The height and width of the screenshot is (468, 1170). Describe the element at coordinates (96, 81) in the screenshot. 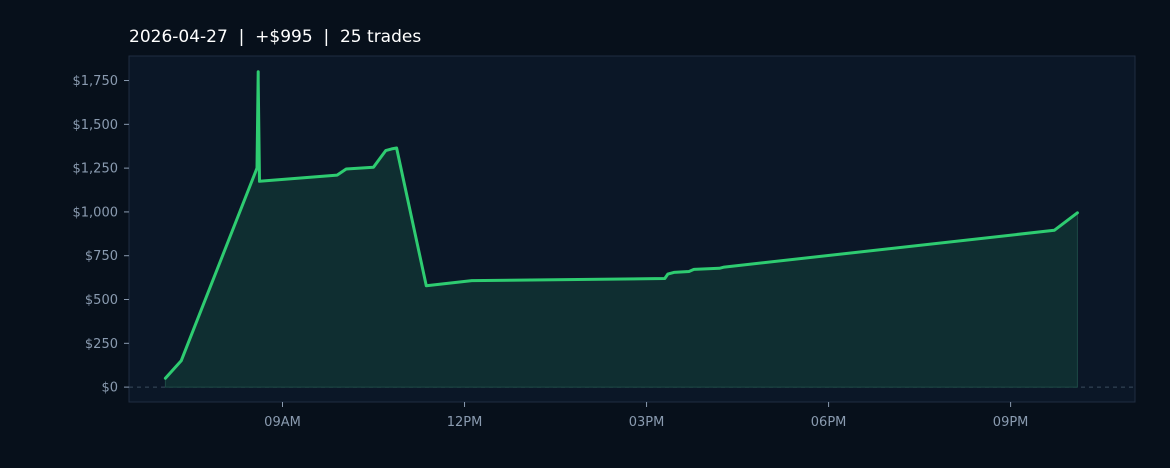

I see `y-tick-label: $1,750` at that location.